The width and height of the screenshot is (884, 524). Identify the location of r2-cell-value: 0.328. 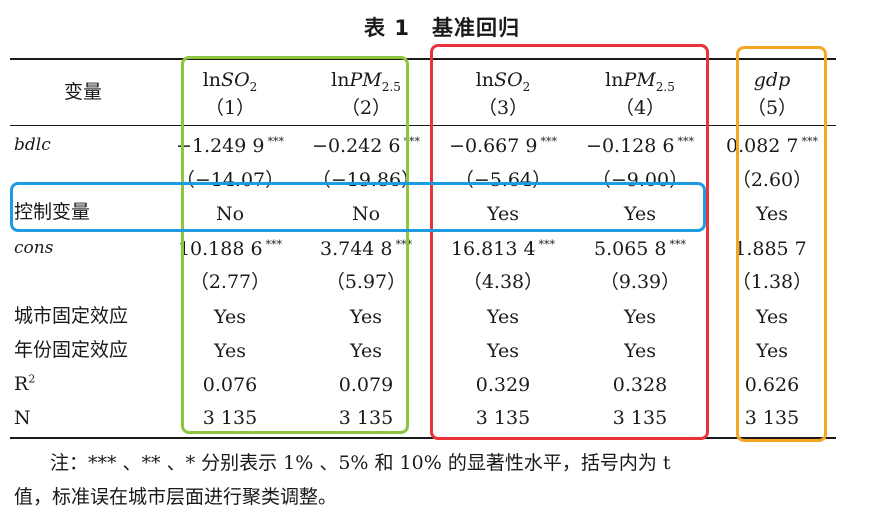
(640, 385).